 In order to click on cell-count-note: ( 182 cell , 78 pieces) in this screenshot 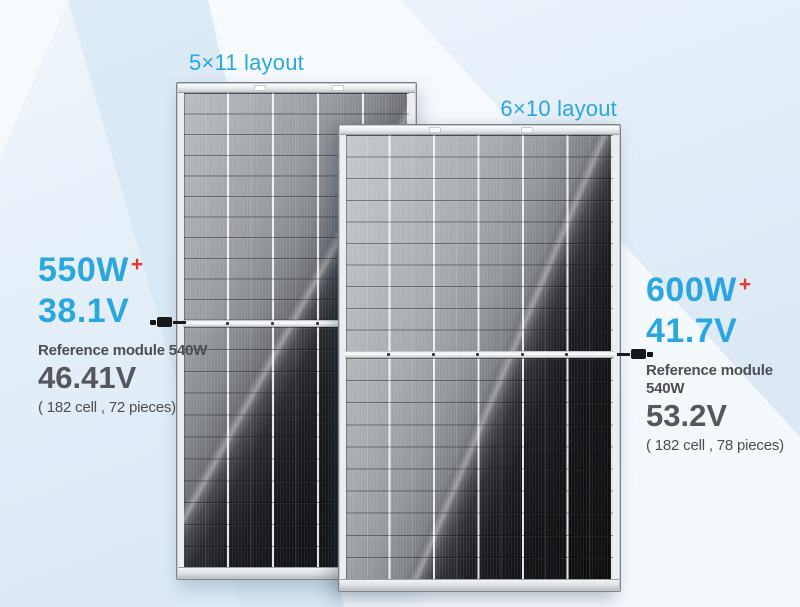, I will do `click(715, 445)`.